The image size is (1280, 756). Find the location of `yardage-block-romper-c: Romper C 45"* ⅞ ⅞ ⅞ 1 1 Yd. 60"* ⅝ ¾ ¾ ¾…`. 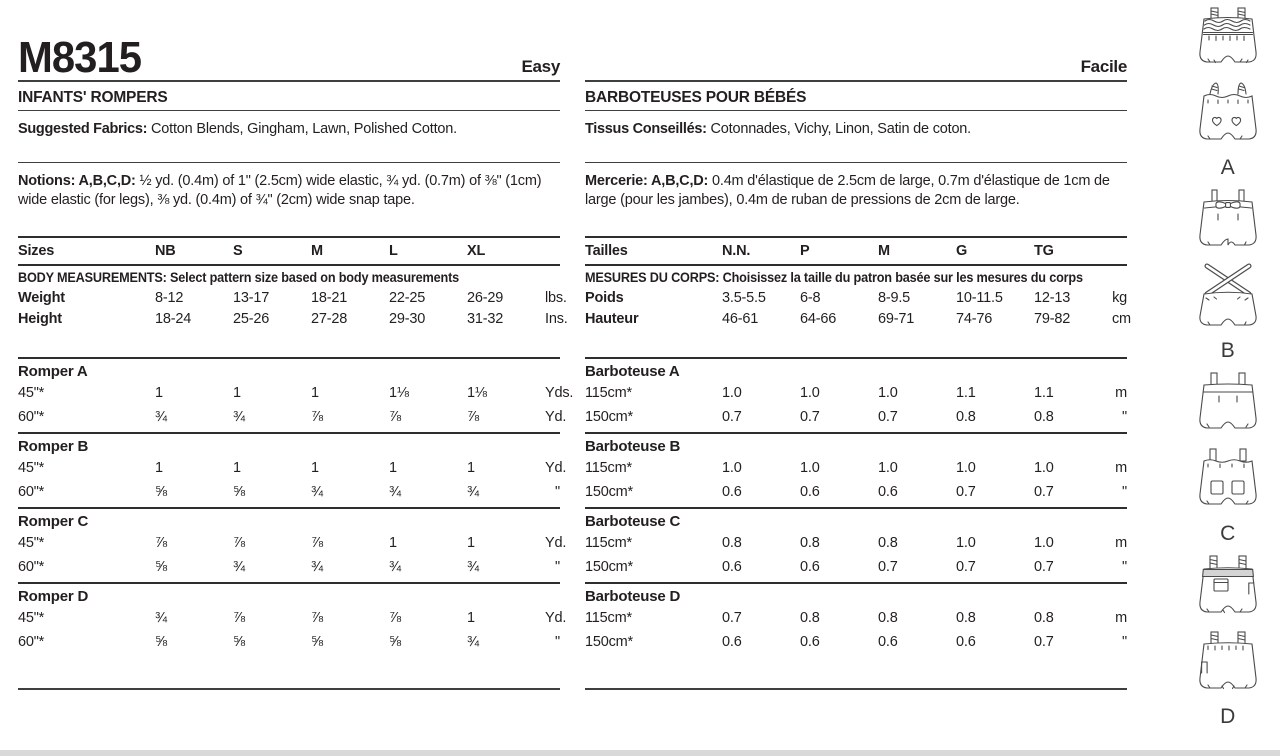

yardage-block-romper-c: Romper C 45"* ⅞ ⅞ ⅞ 1 1 Yd. 60"* ⅝ ¾ ¾ ¾… is located at coordinates (292, 544).